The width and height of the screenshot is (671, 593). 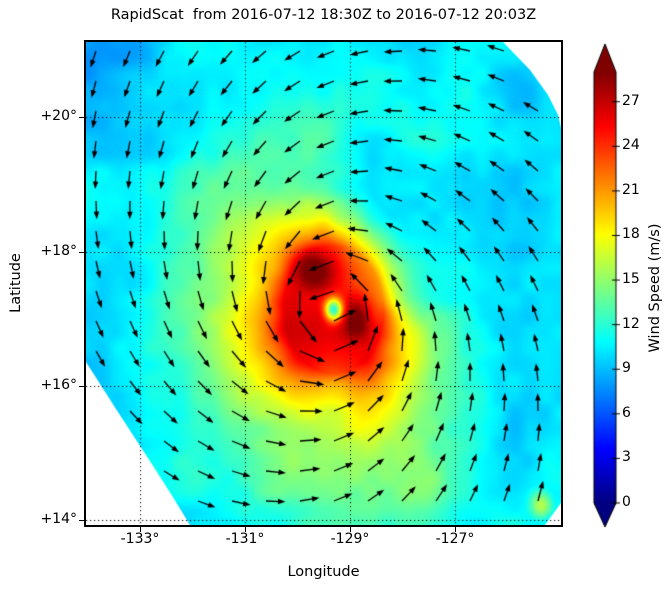 What do you see at coordinates (140, 539) in the screenshot?
I see `x-tick-label: -133°` at bounding box center [140, 539].